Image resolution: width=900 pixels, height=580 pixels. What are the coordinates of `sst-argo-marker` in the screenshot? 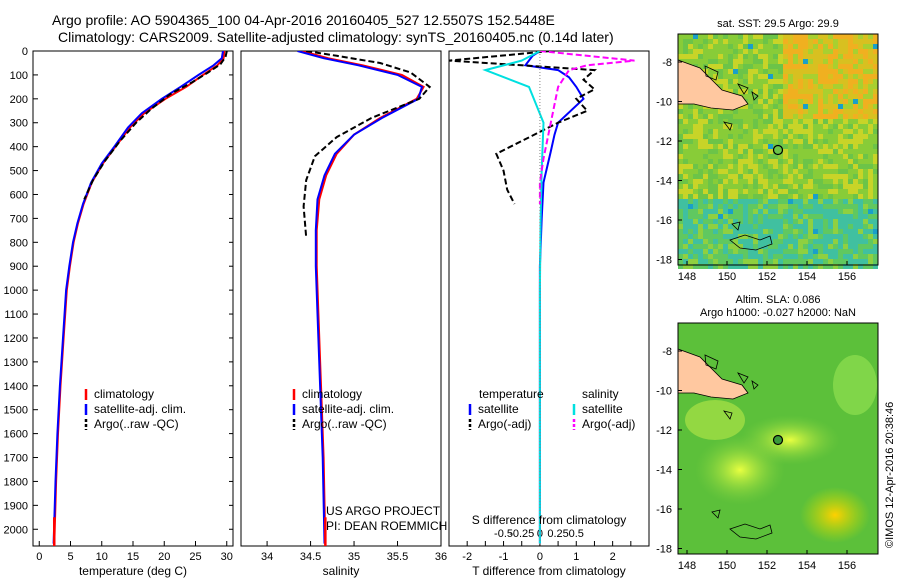 It's located at (778, 150).